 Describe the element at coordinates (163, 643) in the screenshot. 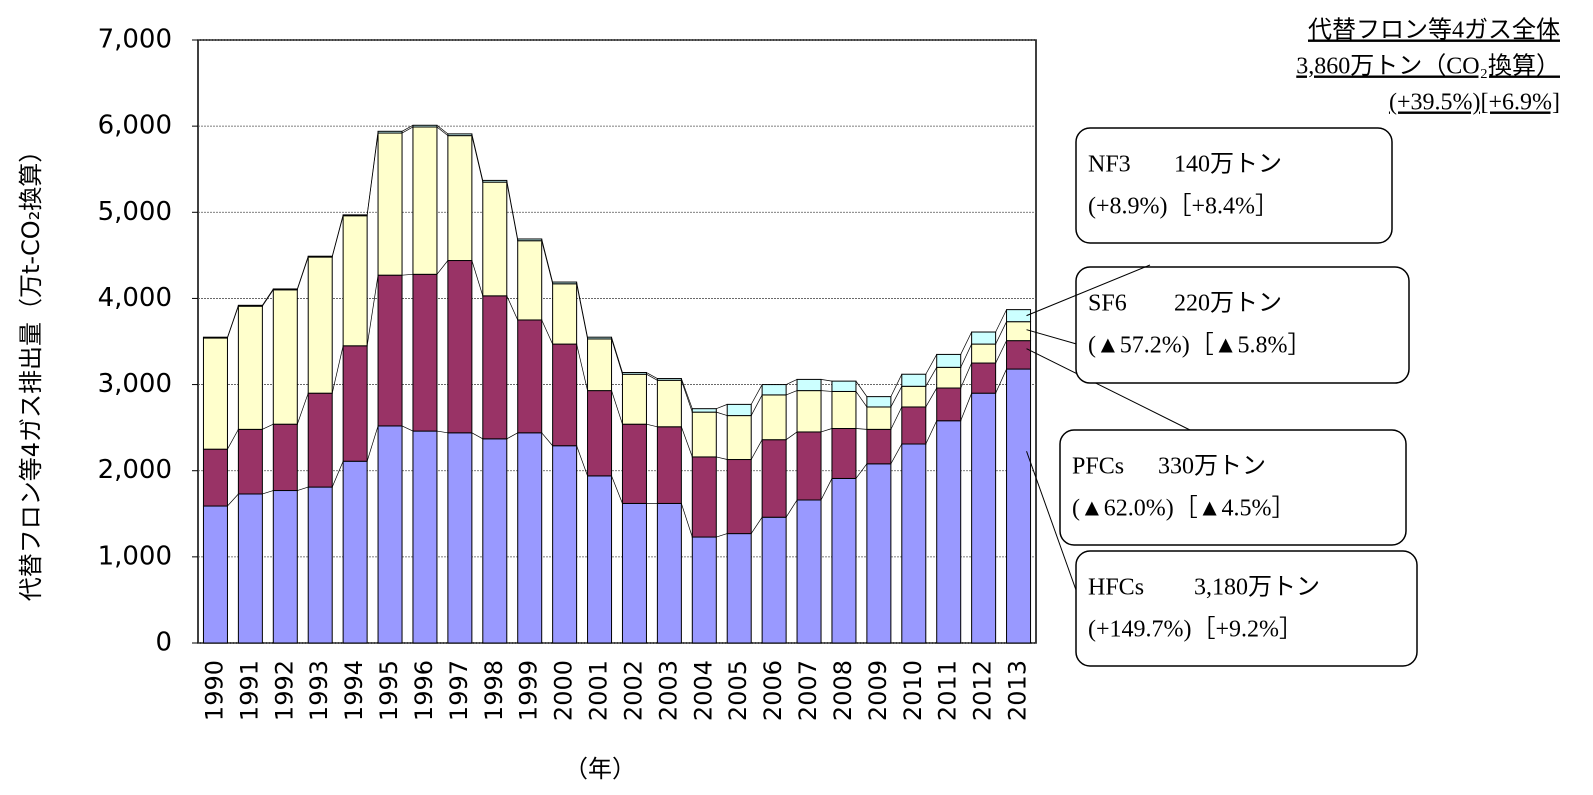

I see `y-tick-label: 0` at that location.